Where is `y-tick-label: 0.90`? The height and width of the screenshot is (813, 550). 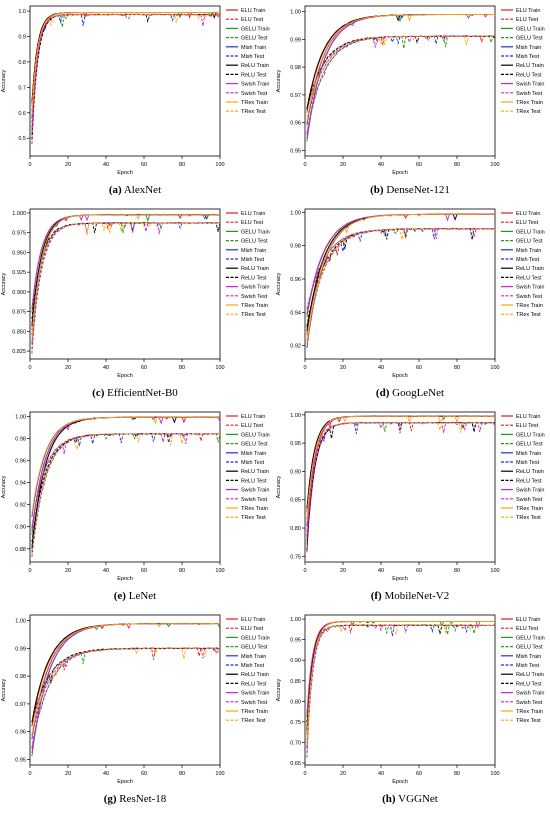
y-tick-label: 0.90 is located at coordinates (295, 472).